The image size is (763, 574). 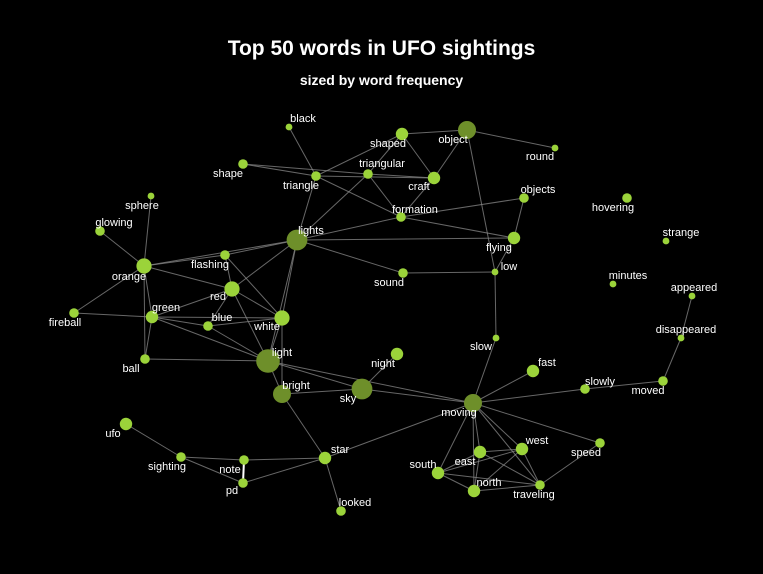 I want to click on node-label-shape: shape, so click(x=228, y=174).